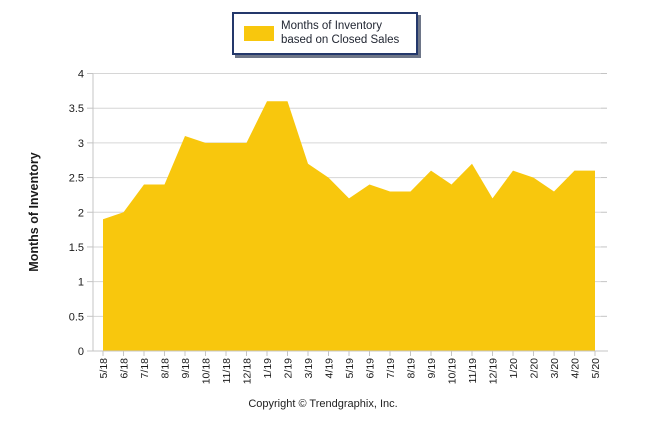 The image size is (646, 434). What do you see at coordinates (207, 371) in the screenshot?
I see `x-tick-label: 10/18` at bounding box center [207, 371].